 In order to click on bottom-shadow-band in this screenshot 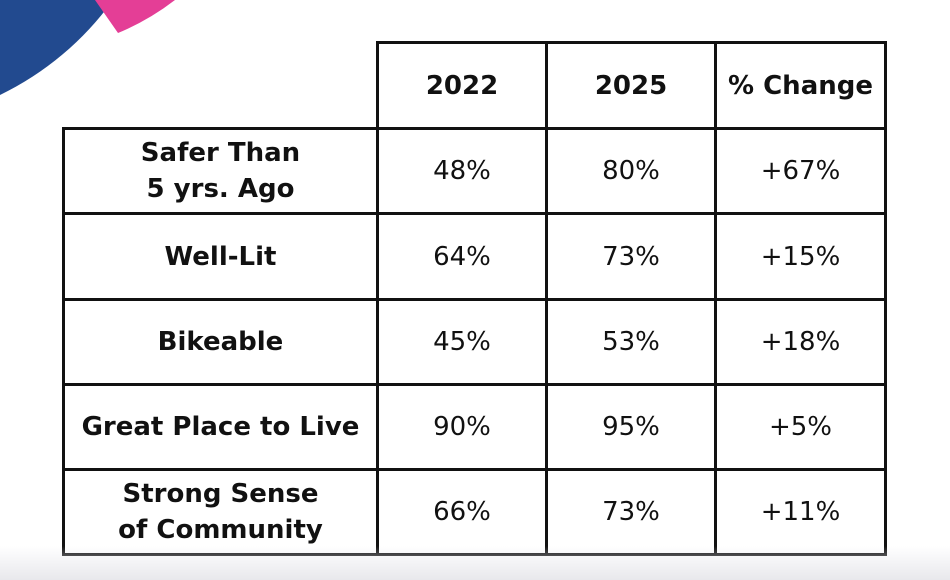, I will do `click(475, 563)`.